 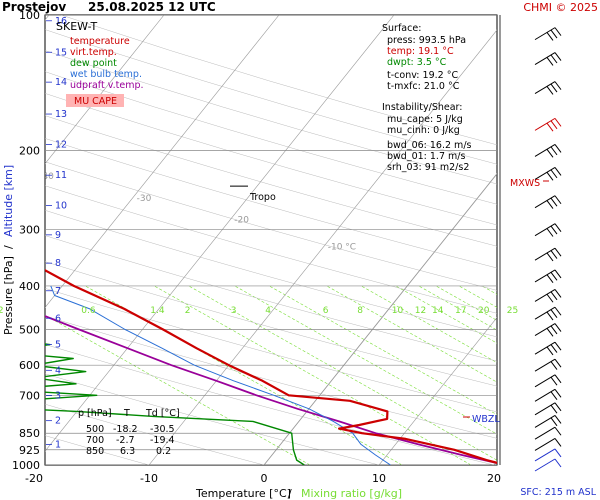 I want to click on mixing-ratio-label: 25, so click(x=512, y=311).